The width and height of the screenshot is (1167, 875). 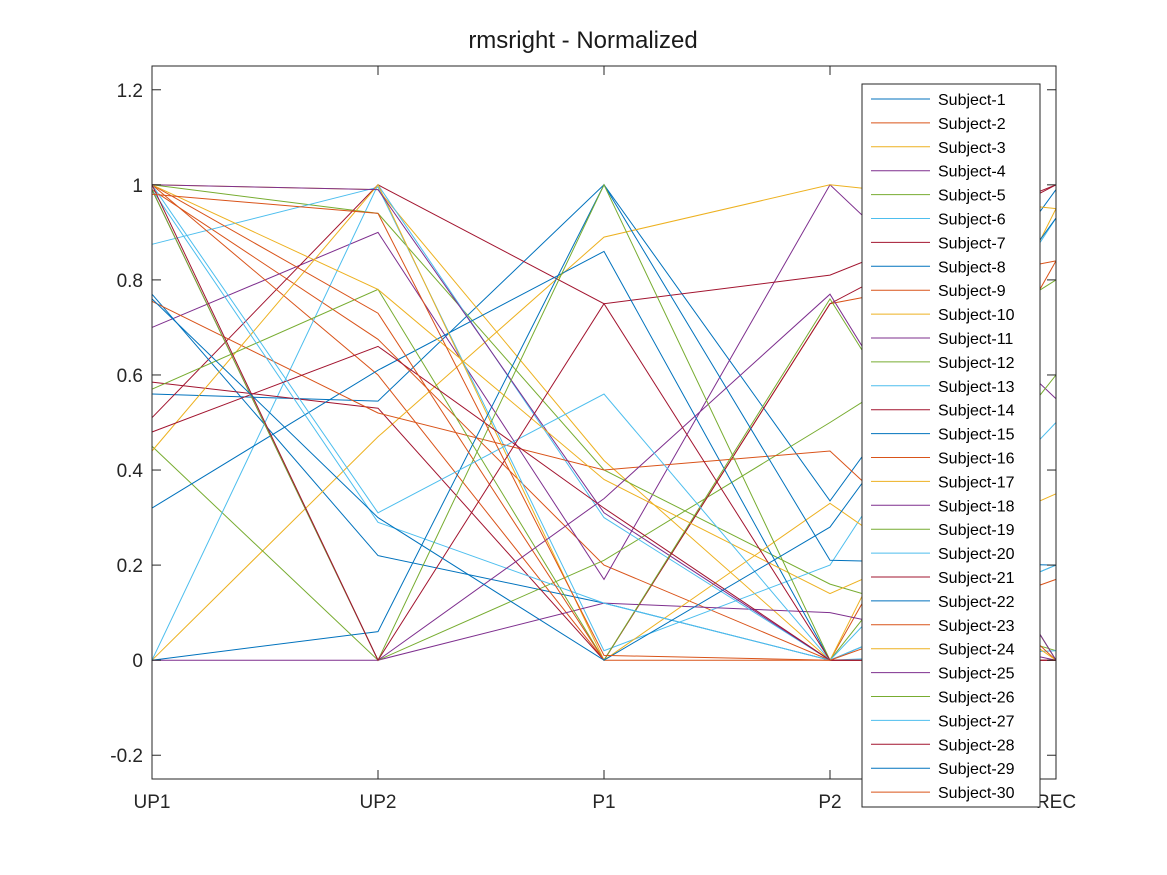 I want to click on legend-entry-subject-13: Subject-13, so click(x=976, y=387).